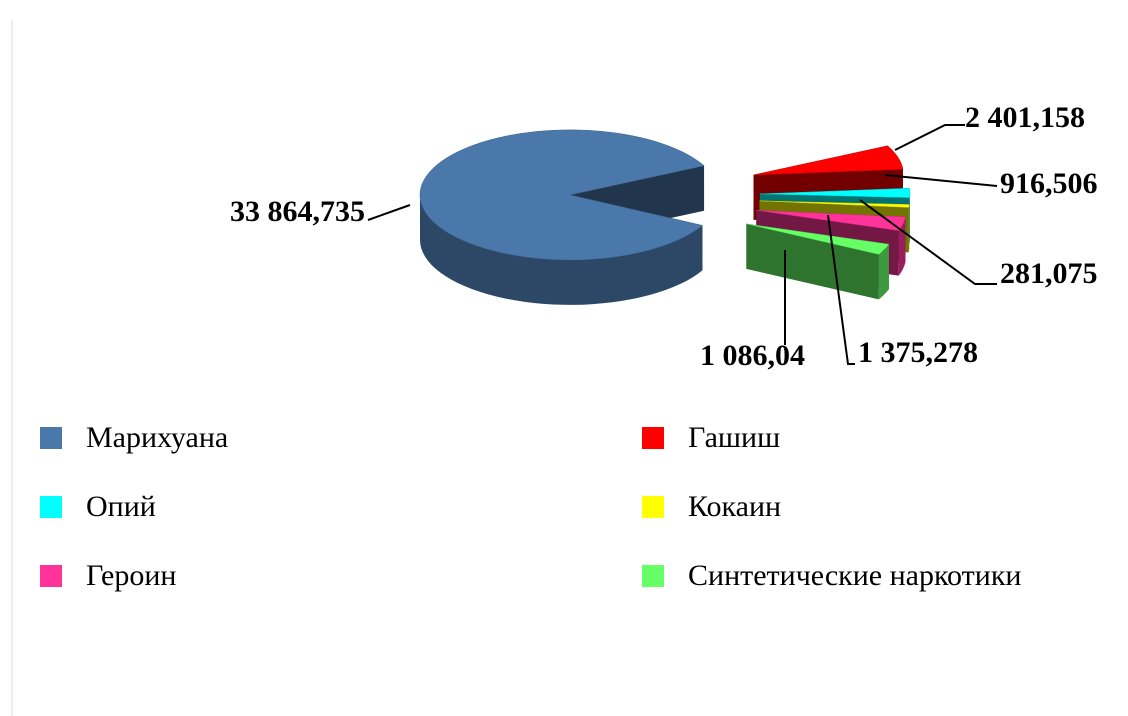  I want to click on data-label: 916,506, so click(1049, 183).